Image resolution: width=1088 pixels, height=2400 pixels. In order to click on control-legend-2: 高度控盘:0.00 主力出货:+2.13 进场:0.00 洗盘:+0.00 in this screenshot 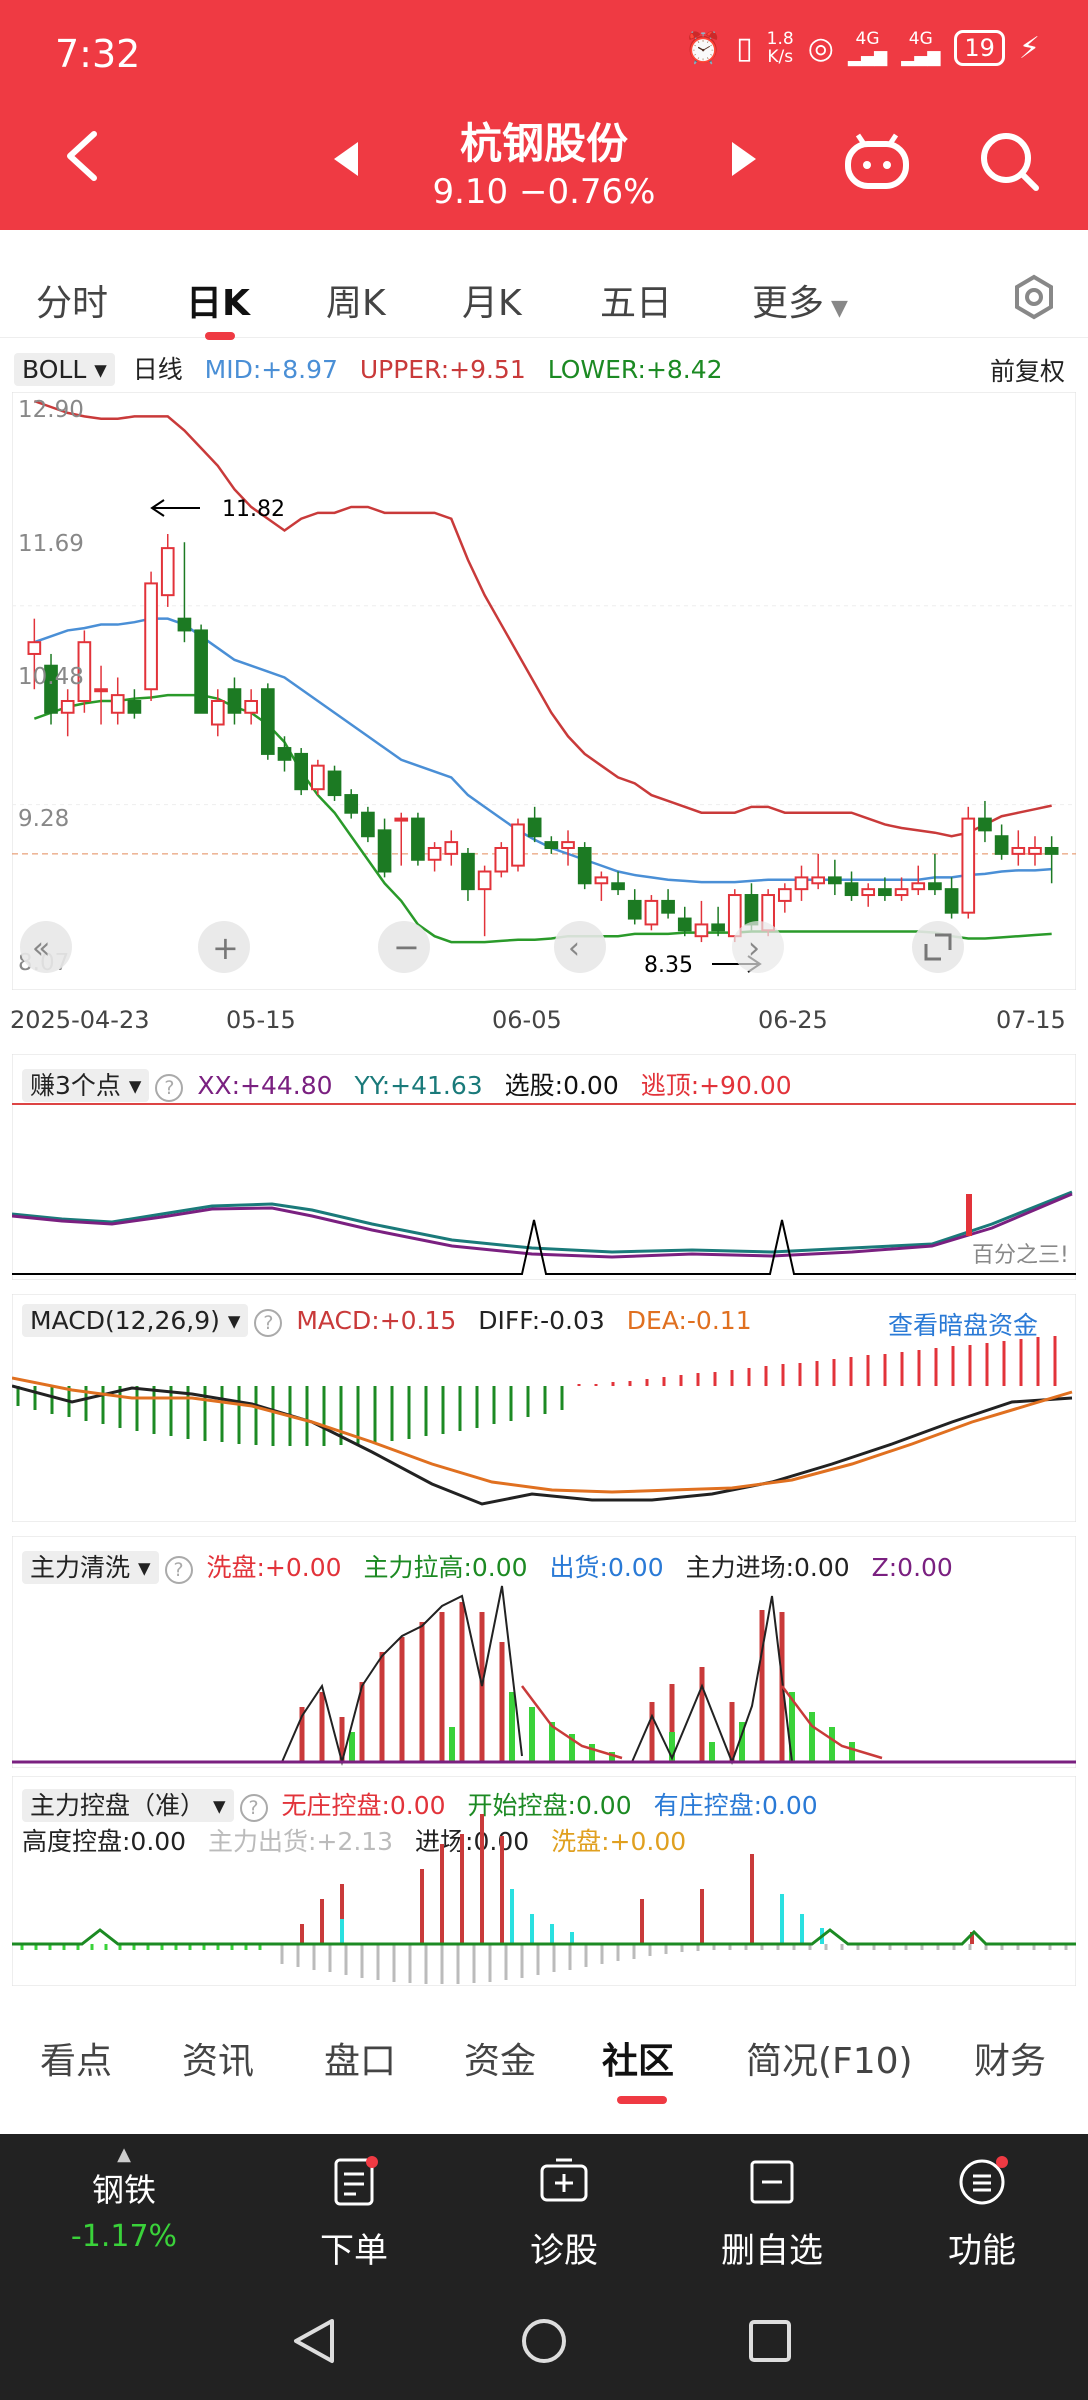, I will do `click(354, 1840)`.